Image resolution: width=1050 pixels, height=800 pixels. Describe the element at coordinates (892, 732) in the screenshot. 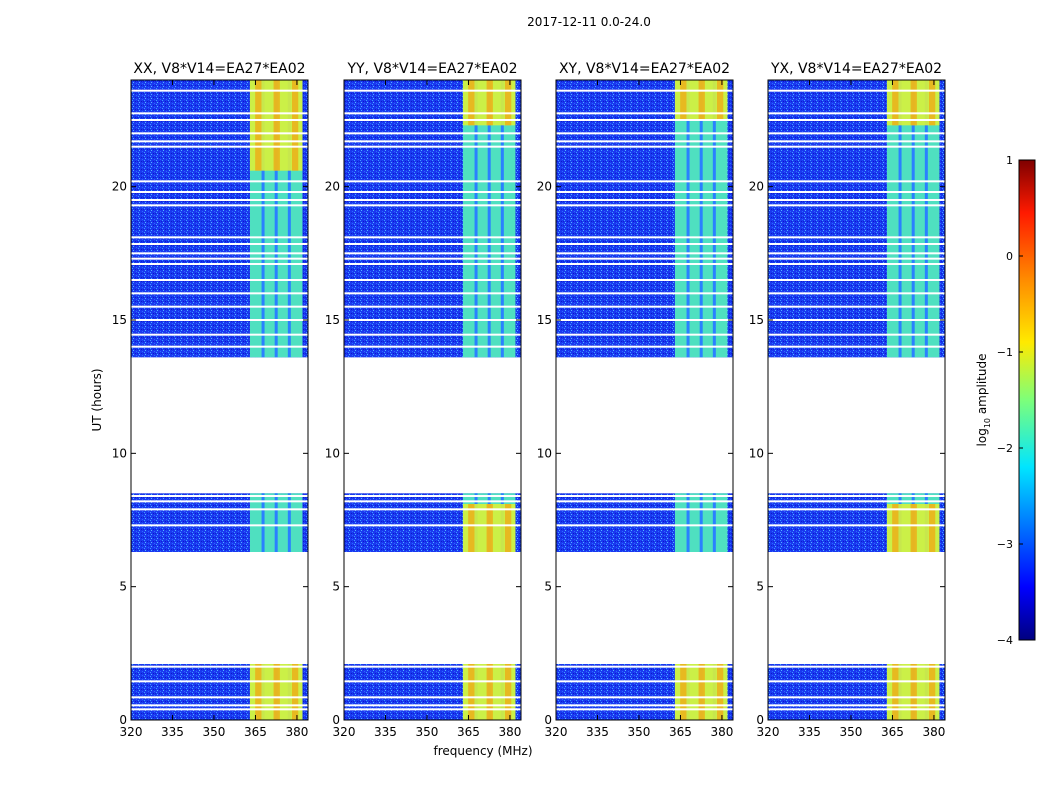

I see `x-tick-label: 365` at that location.